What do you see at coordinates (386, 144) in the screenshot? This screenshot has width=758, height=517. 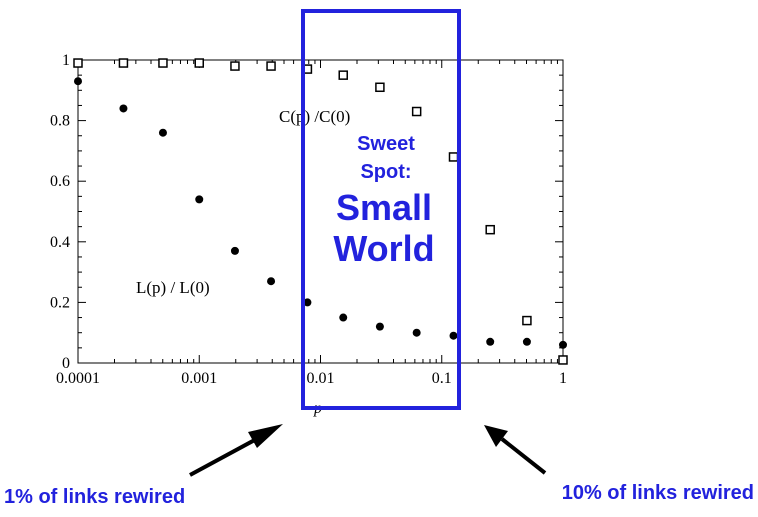 I see `sweet-spot-line-1: Sweet` at bounding box center [386, 144].